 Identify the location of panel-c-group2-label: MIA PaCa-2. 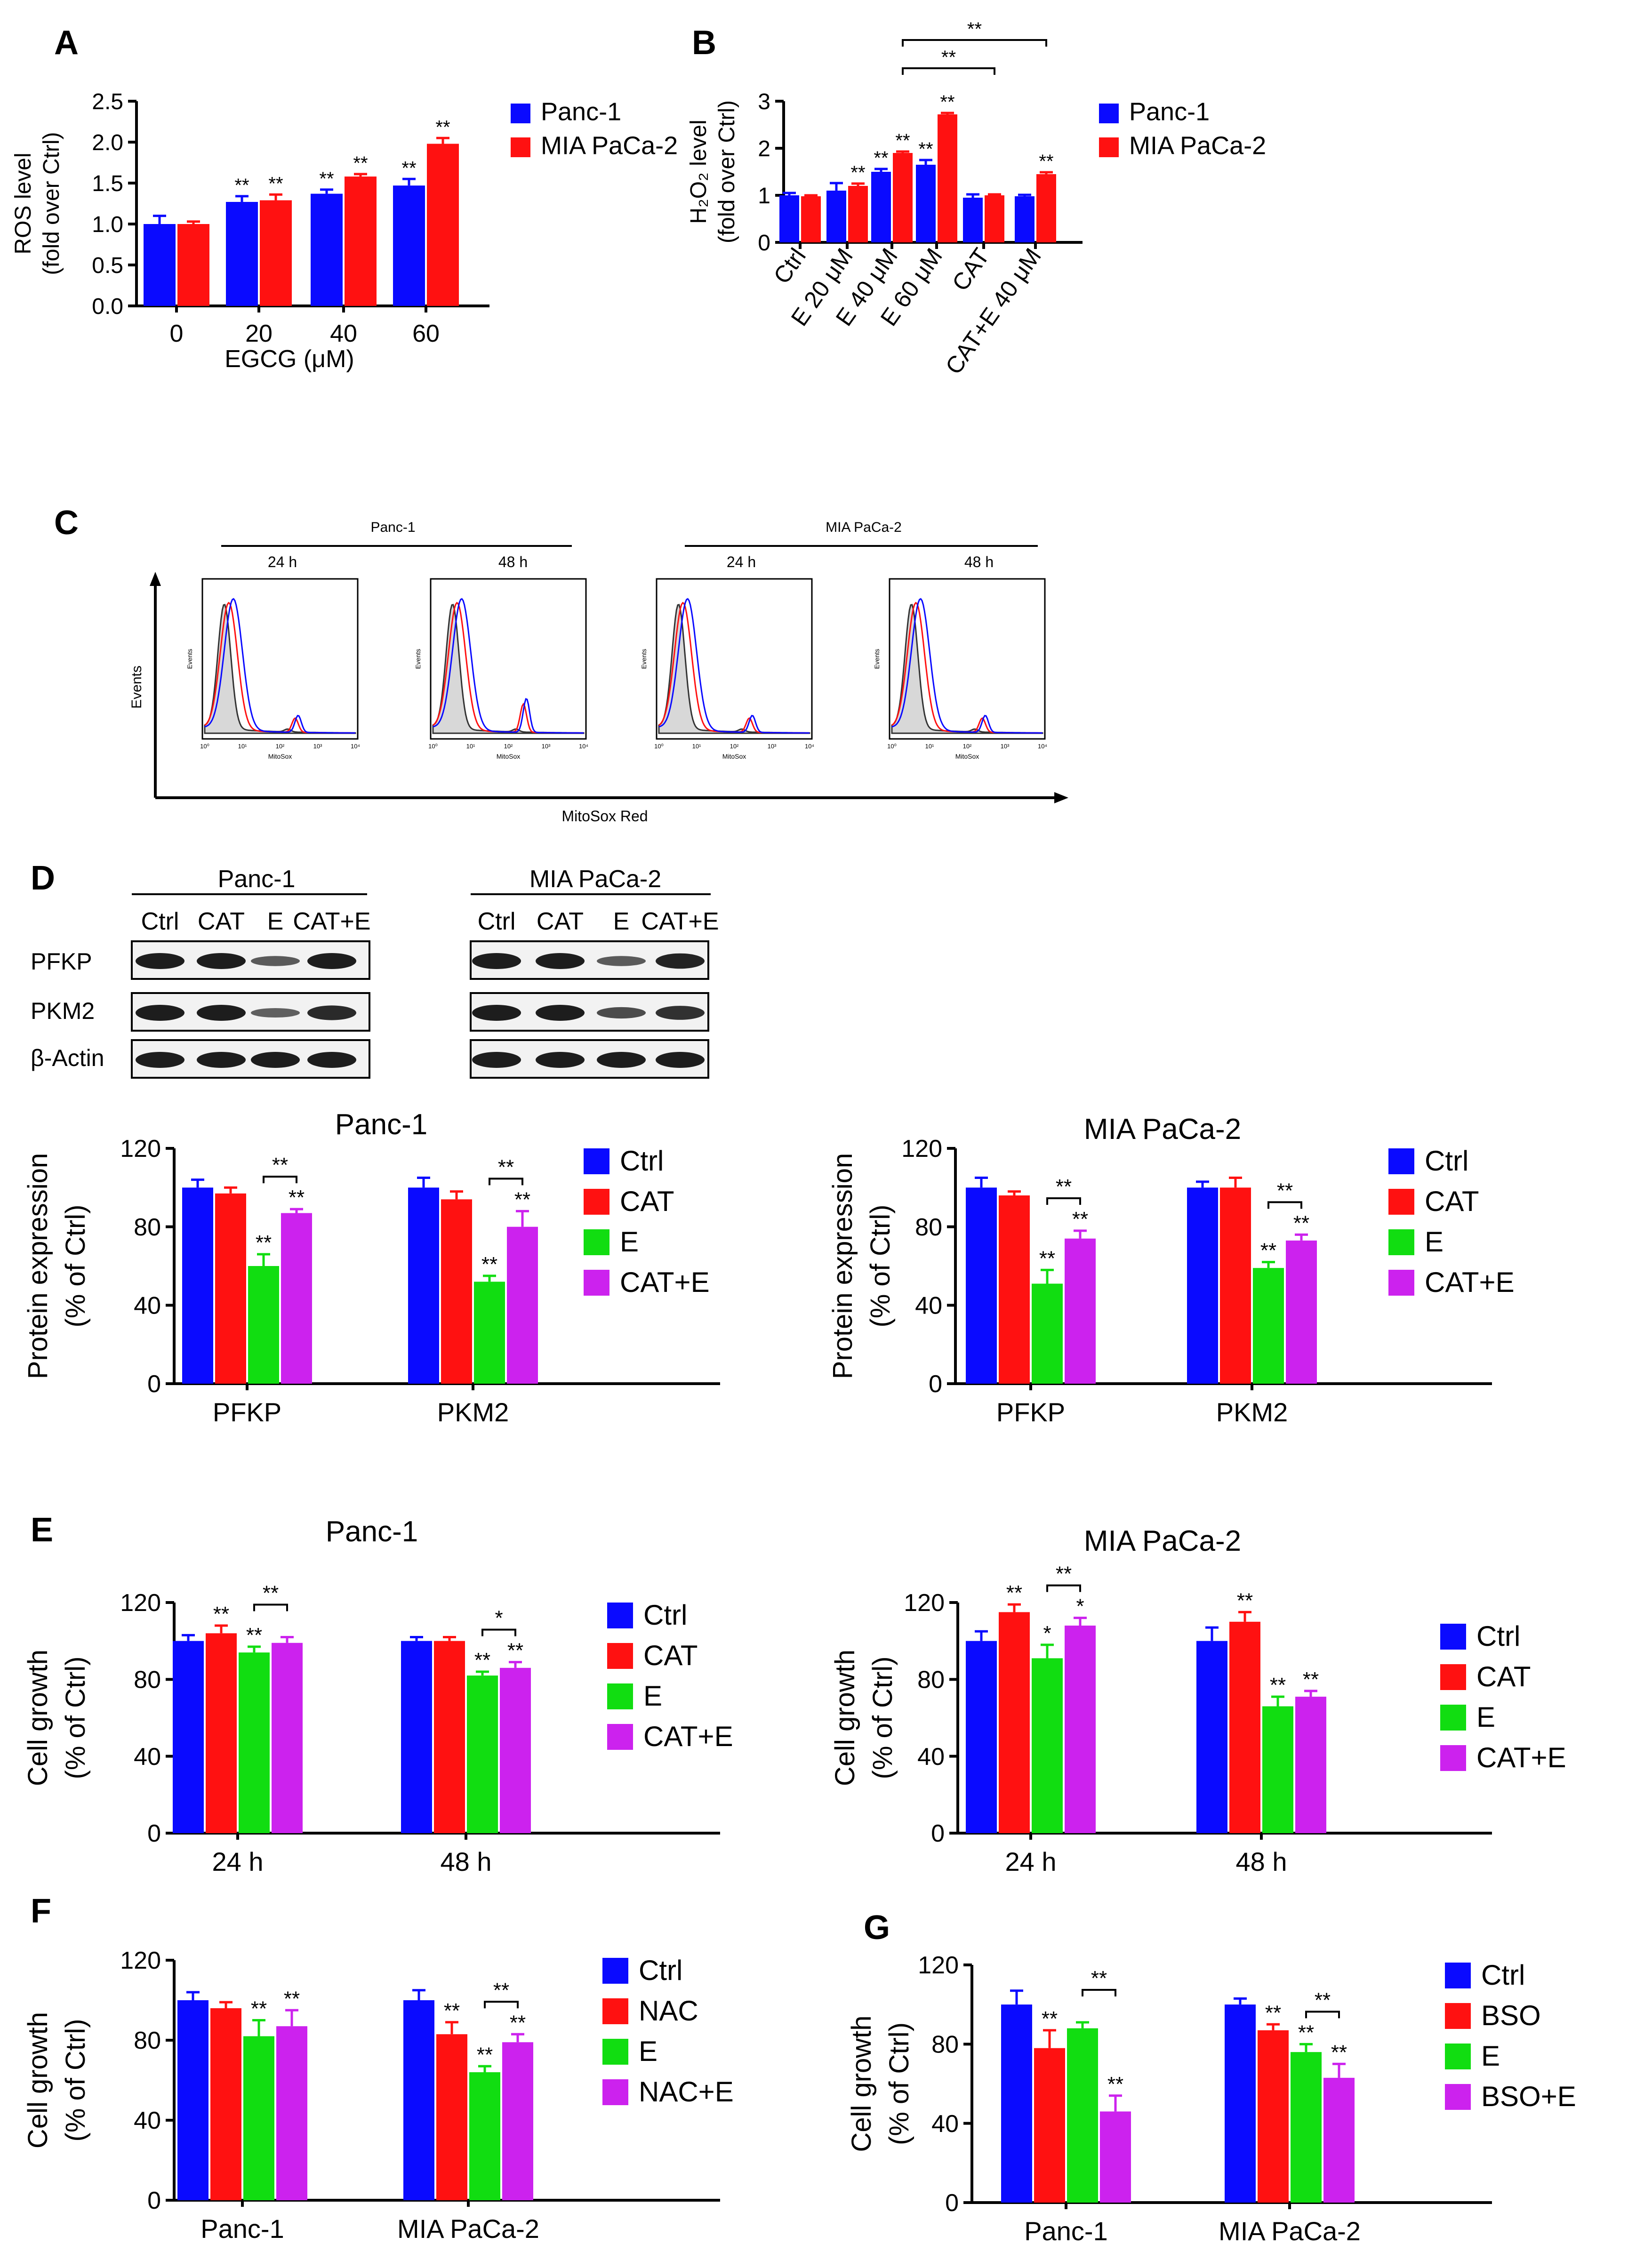
(864, 527).